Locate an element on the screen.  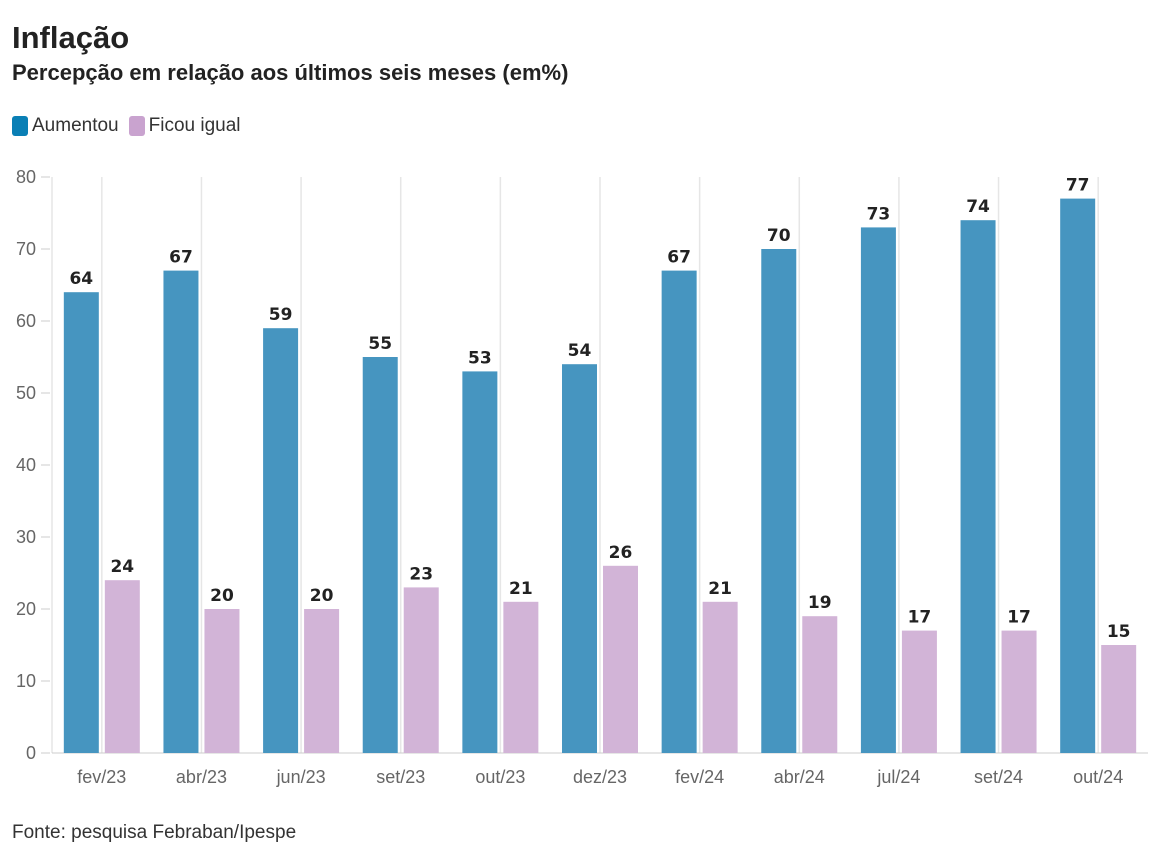
y-tick-label: 50 is located at coordinates (26, 393).